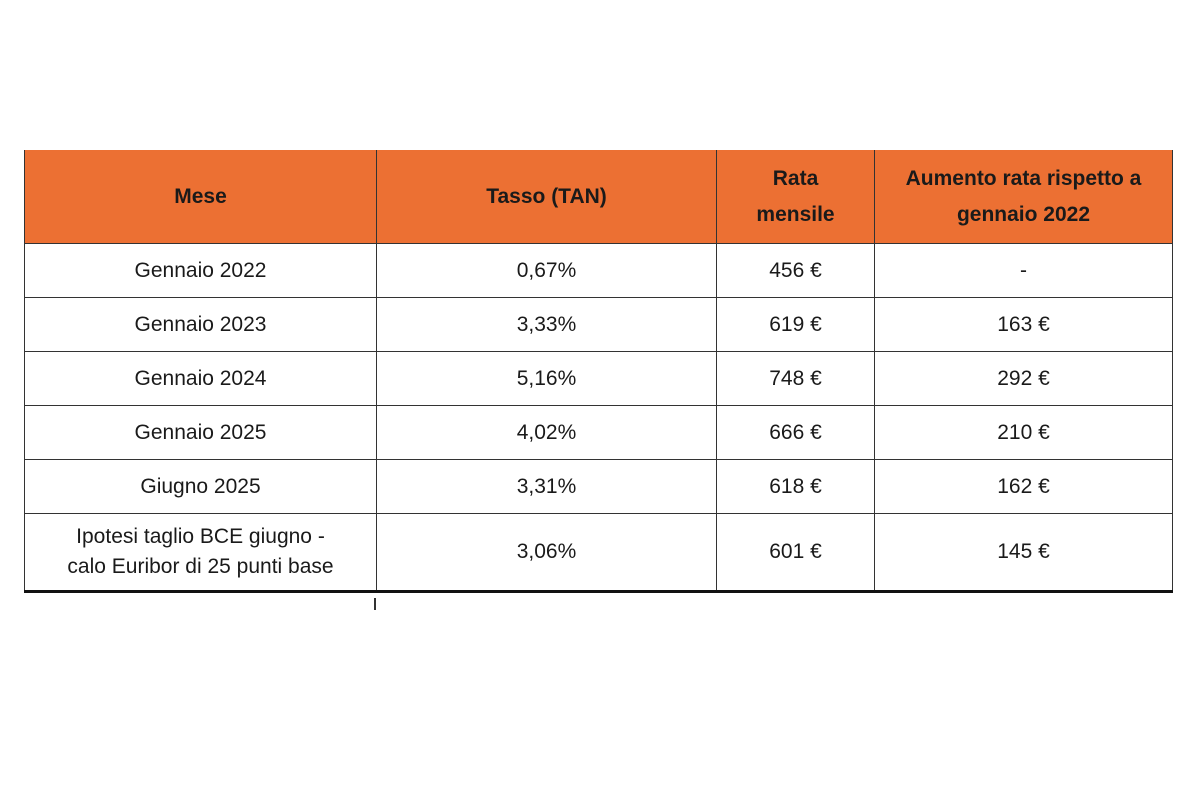 The image size is (1200, 800). Describe the element at coordinates (795, 486) in the screenshot. I see `cell-rata: 618 €` at that location.